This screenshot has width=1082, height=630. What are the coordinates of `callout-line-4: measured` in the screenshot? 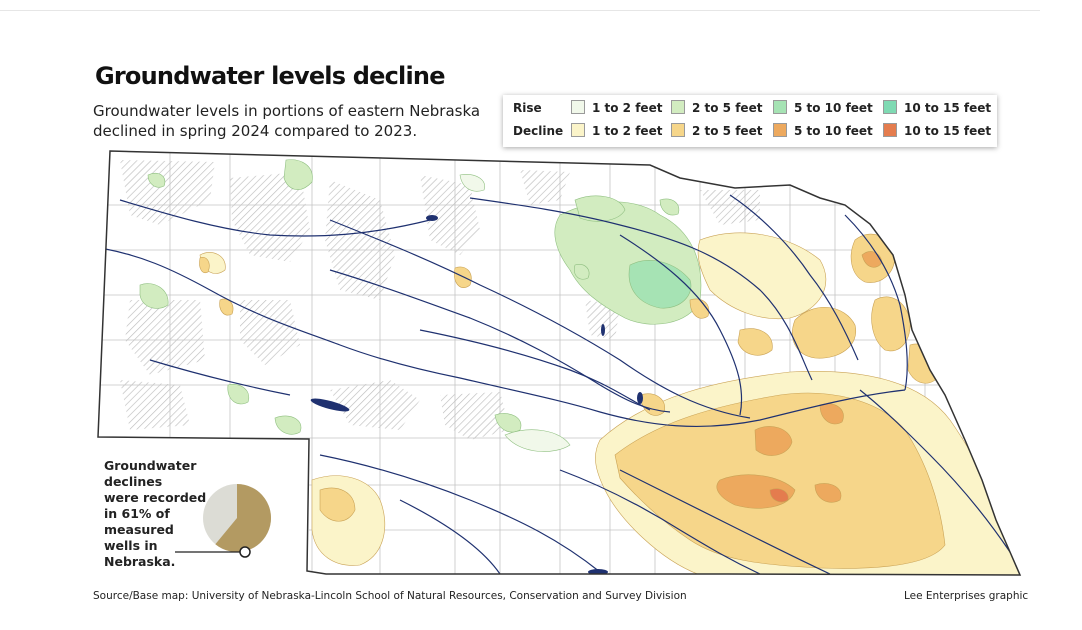 It's located at (139, 529).